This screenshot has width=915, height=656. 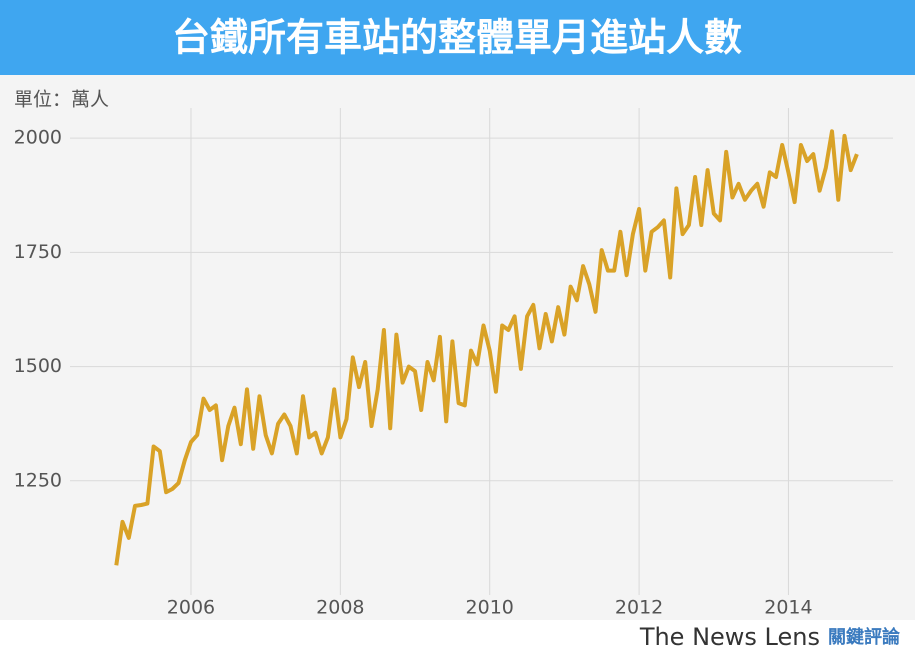 What do you see at coordinates (191, 608) in the screenshot?
I see `x-tick-label: 2006` at bounding box center [191, 608].